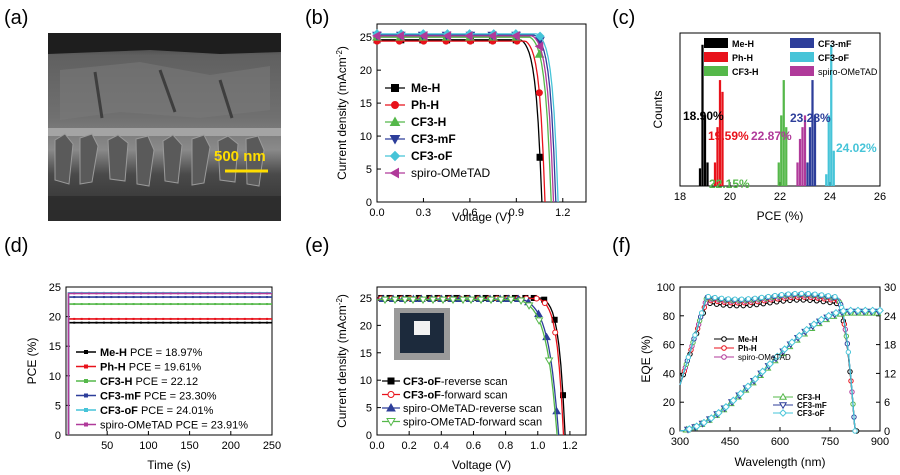 Image resolution: width=900 pixels, height=475 pixels. What do you see at coordinates (16, 246) in the screenshot?
I see `panel-label-d: (d)` at bounding box center [16, 246].